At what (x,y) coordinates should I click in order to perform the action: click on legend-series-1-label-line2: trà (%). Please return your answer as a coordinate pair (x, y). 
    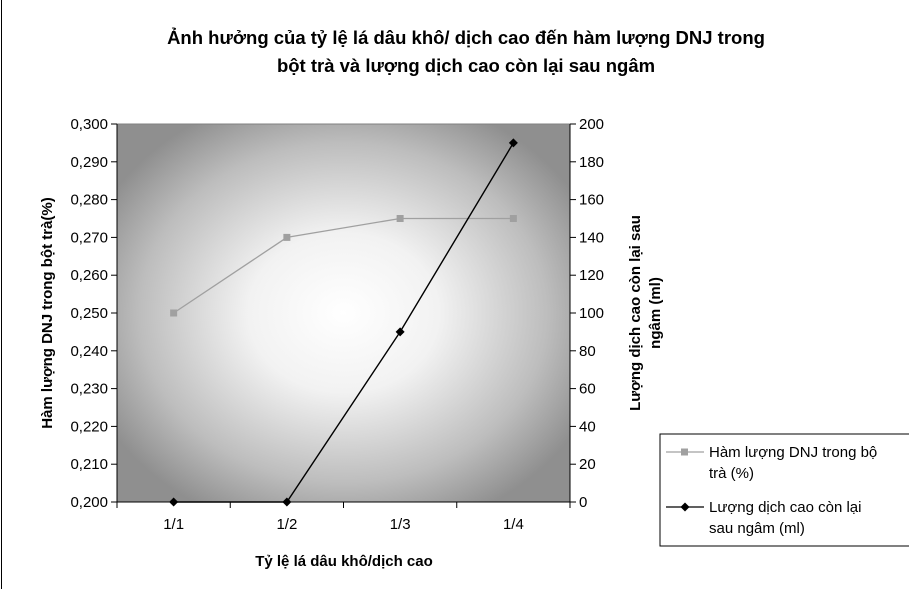
    Looking at the image, I should click on (731, 473).